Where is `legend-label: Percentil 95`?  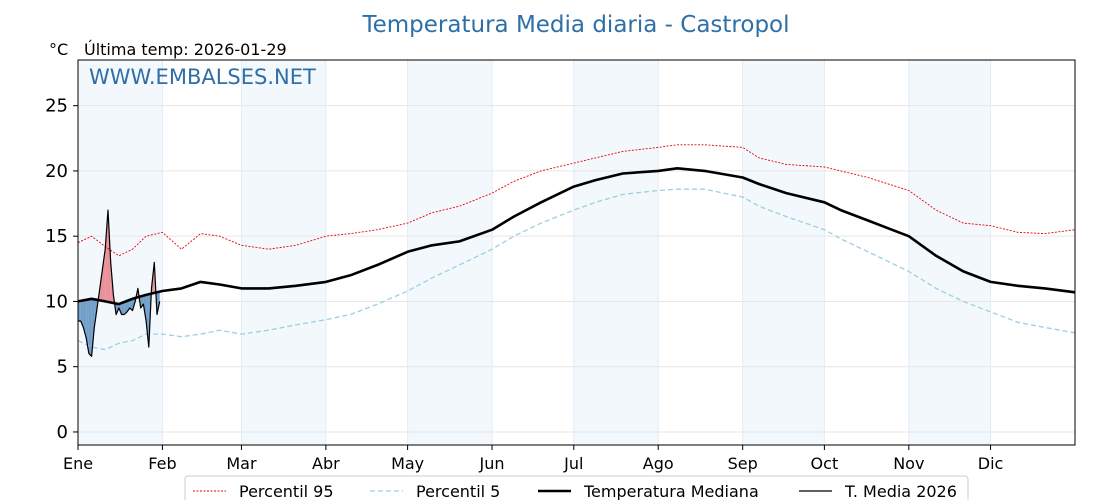 legend-label: Percentil 95 is located at coordinates (286, 491).